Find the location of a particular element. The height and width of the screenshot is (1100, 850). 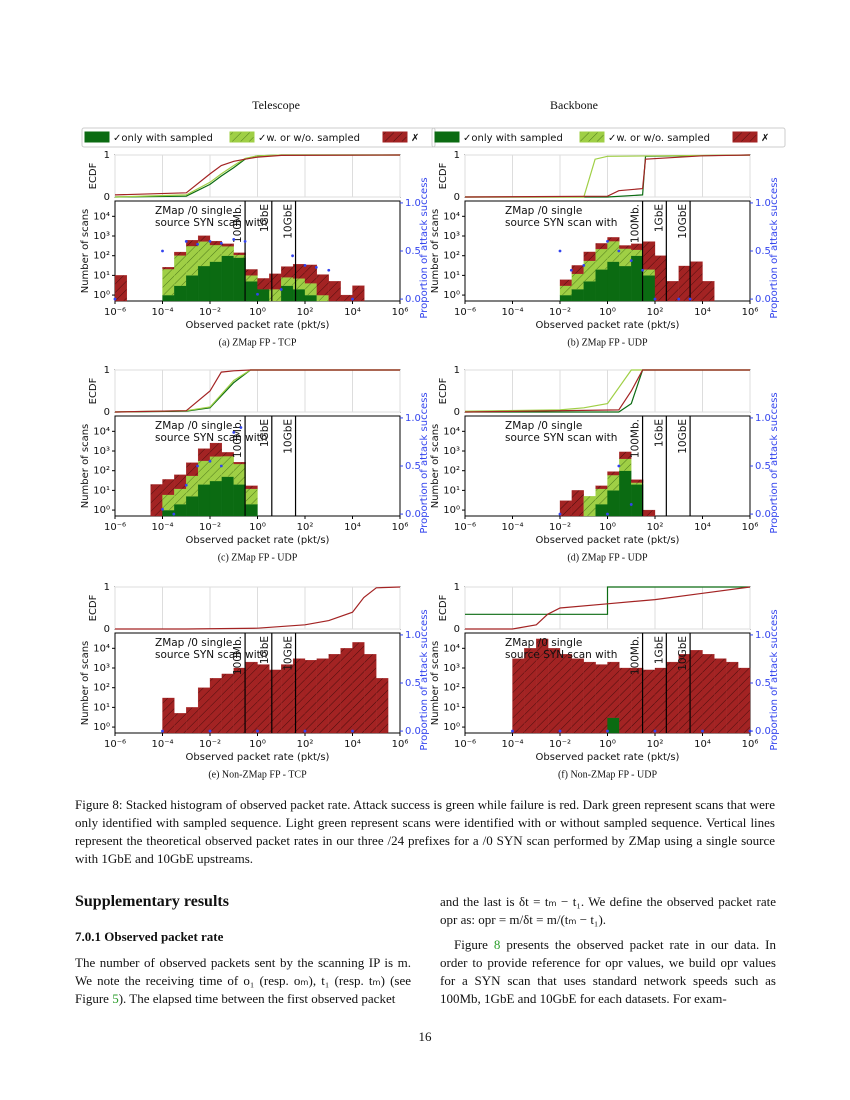

y-tick-label: 10⁰ is located at coordinates (101, 510).